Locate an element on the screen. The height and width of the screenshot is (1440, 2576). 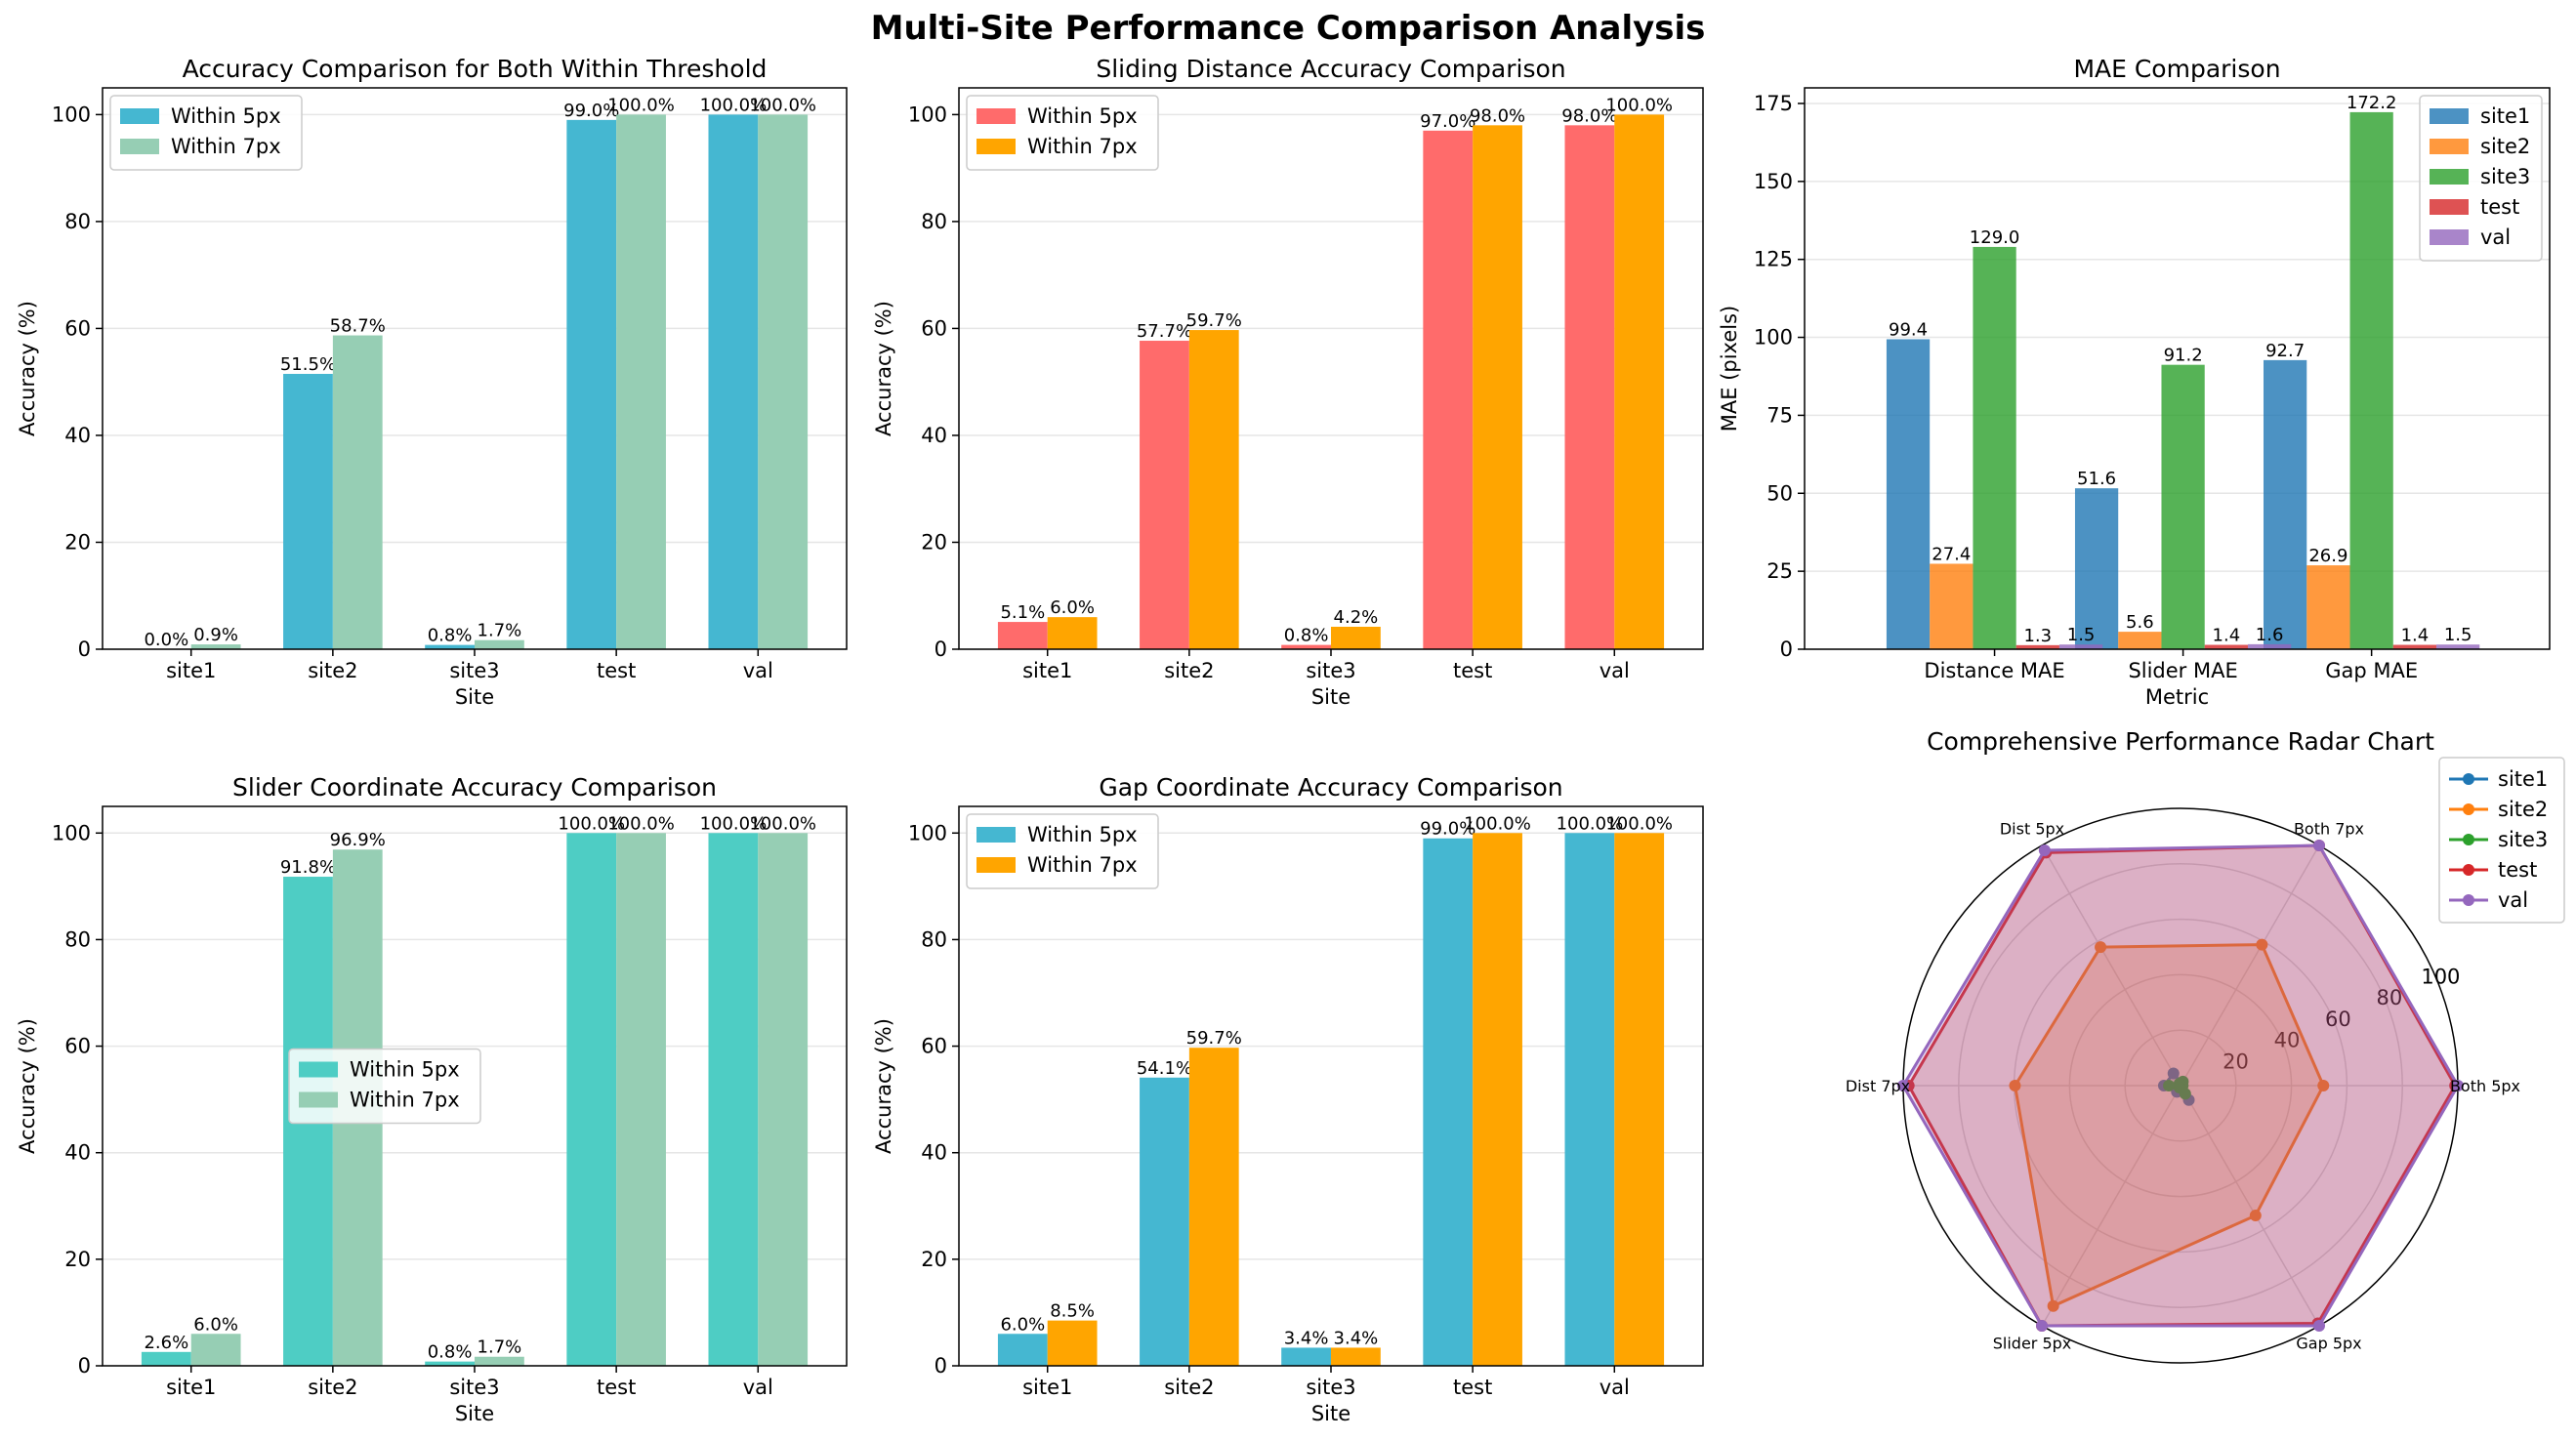
x-axis-label: Site is located at coordinates (475, 697).